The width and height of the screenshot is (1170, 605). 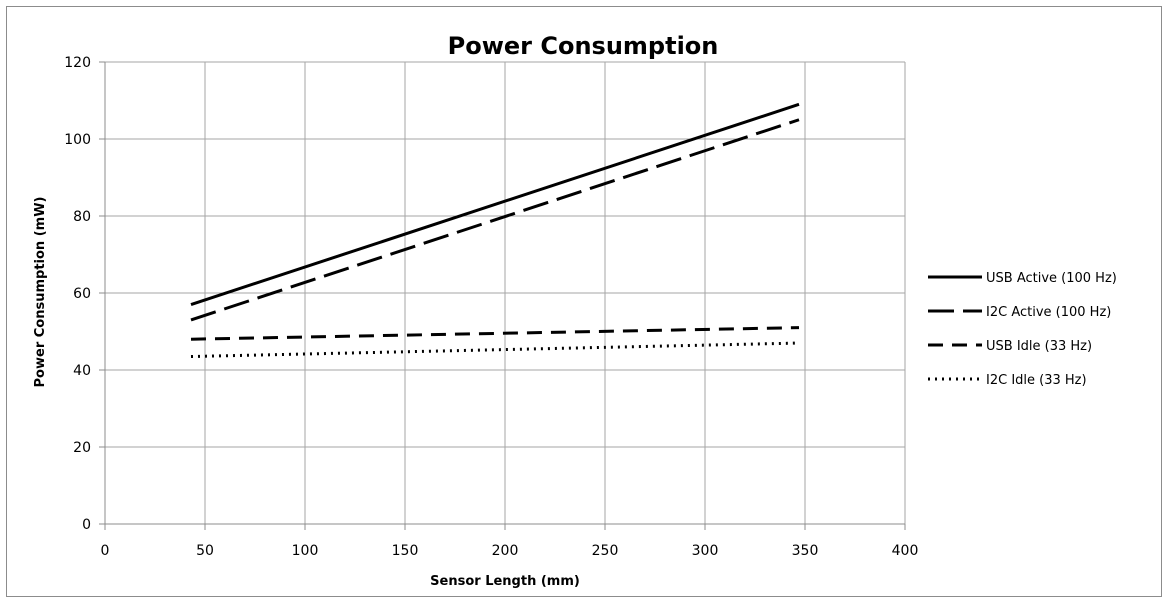 I want to click on legend-label-3: USB Idle (33 Hz), so click(x=1039, y=346).